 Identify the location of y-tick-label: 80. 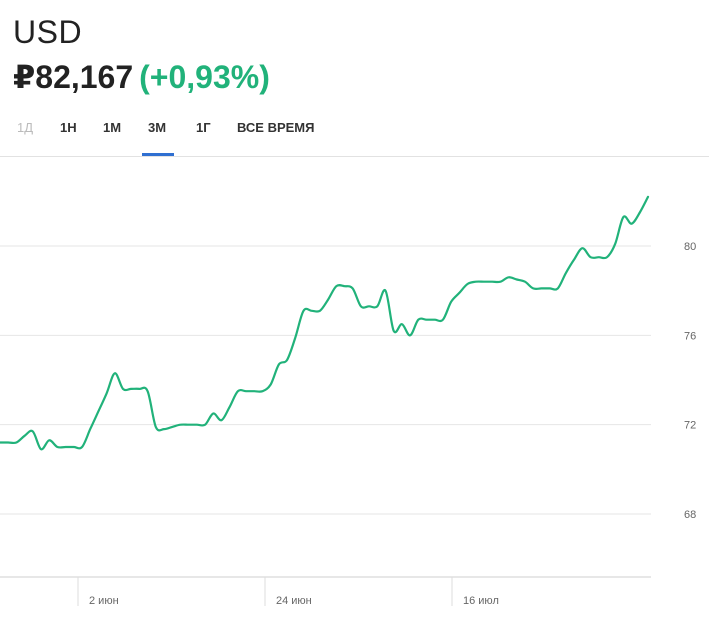
(690, 247).